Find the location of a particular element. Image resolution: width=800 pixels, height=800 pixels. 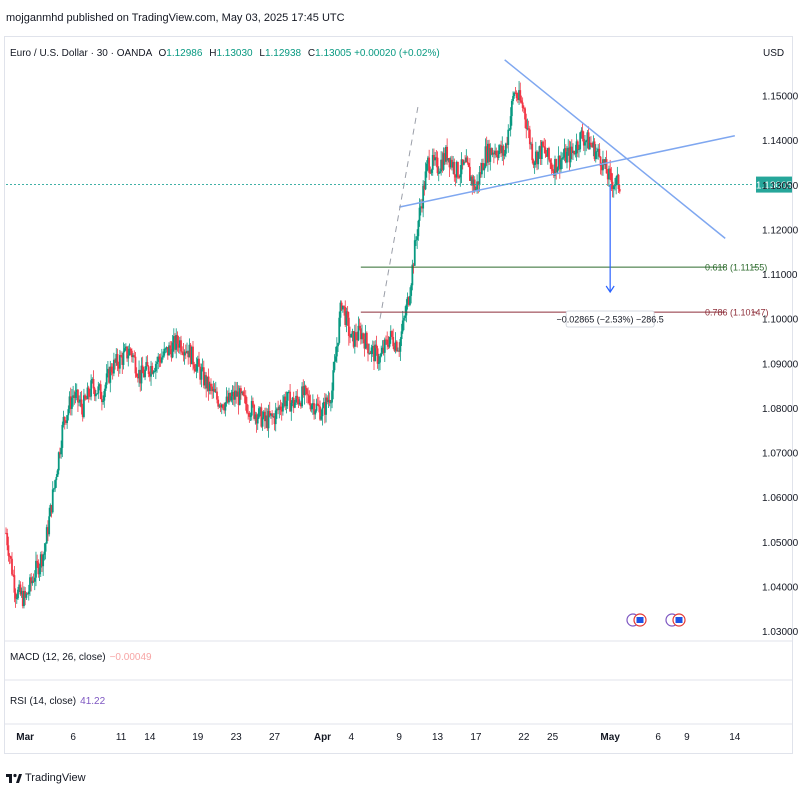

price-tick-label: 1.13000 is located at coordinates (780, 186).